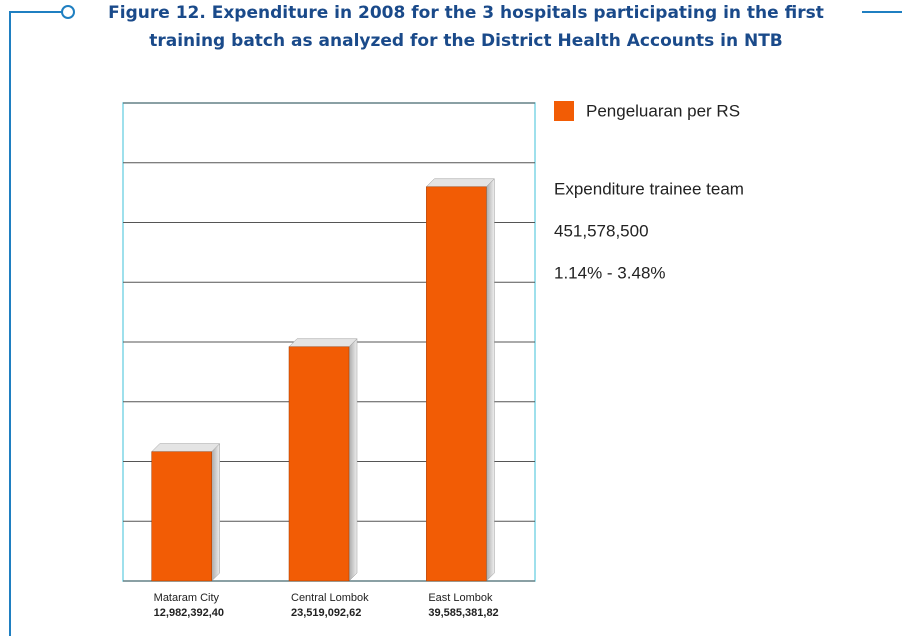  Describe the element at coordinates (601, 230) in the screenshot. I see `annotation: 451,578,500` at that location.